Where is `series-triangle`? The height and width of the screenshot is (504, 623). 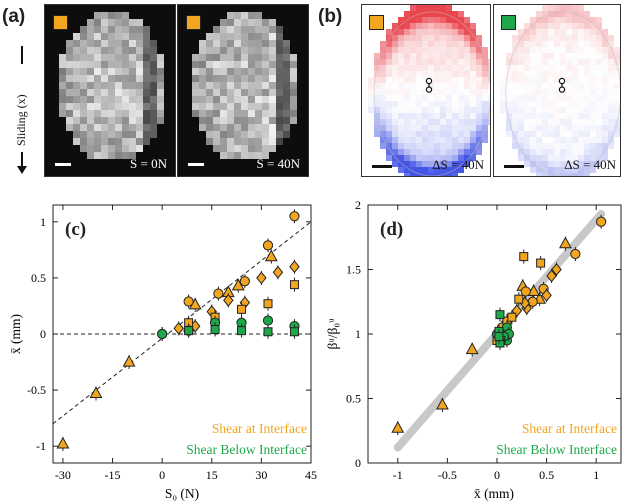 series-triangle is located at coordinates (167, 350).